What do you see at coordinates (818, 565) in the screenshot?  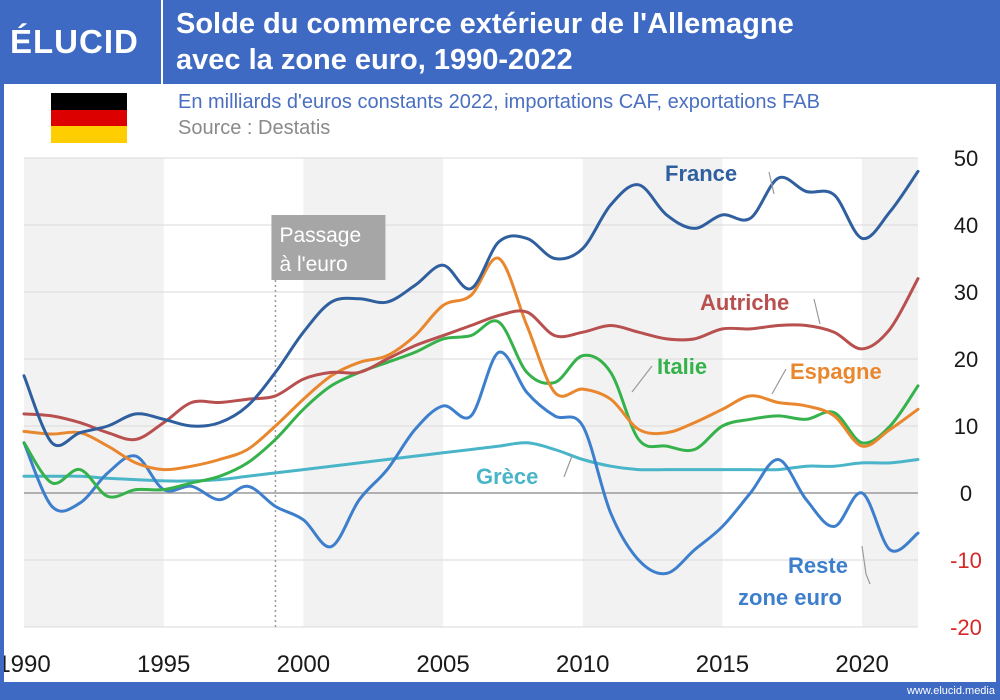 I see `series-label-reste-line1: Reste` at bounding box center [818, 565].